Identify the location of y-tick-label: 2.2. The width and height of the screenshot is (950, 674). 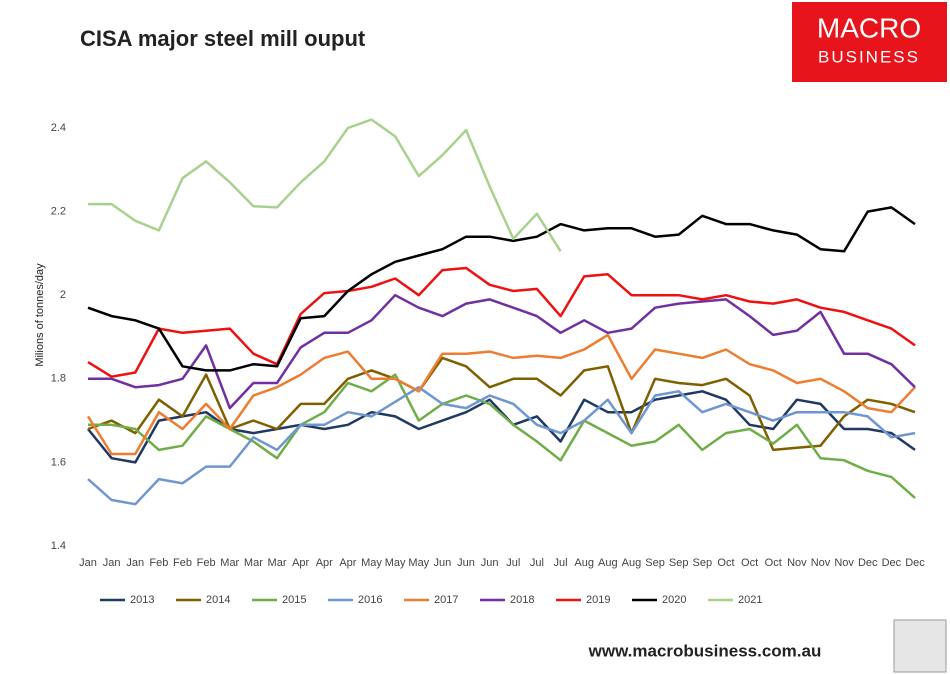
(58, 212).